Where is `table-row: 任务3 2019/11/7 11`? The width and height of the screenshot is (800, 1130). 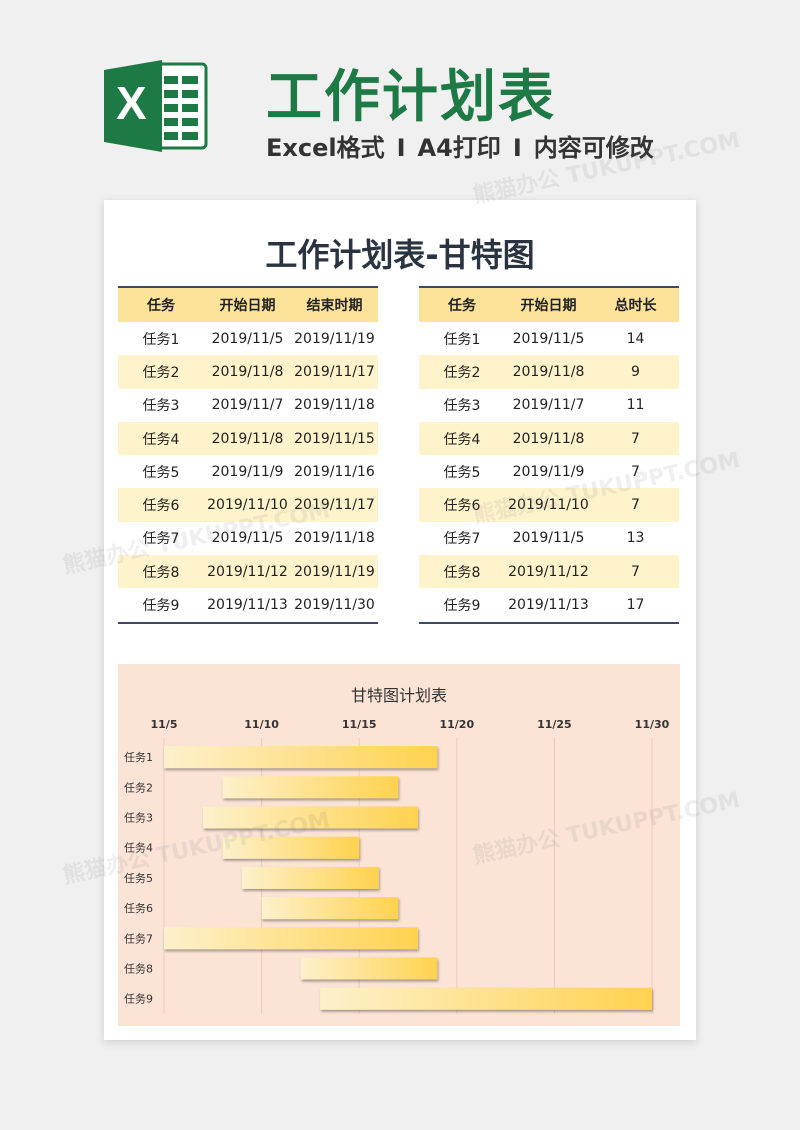 table-row: 任务3 2019/11/7 11 is located at coordinates (549, 405).